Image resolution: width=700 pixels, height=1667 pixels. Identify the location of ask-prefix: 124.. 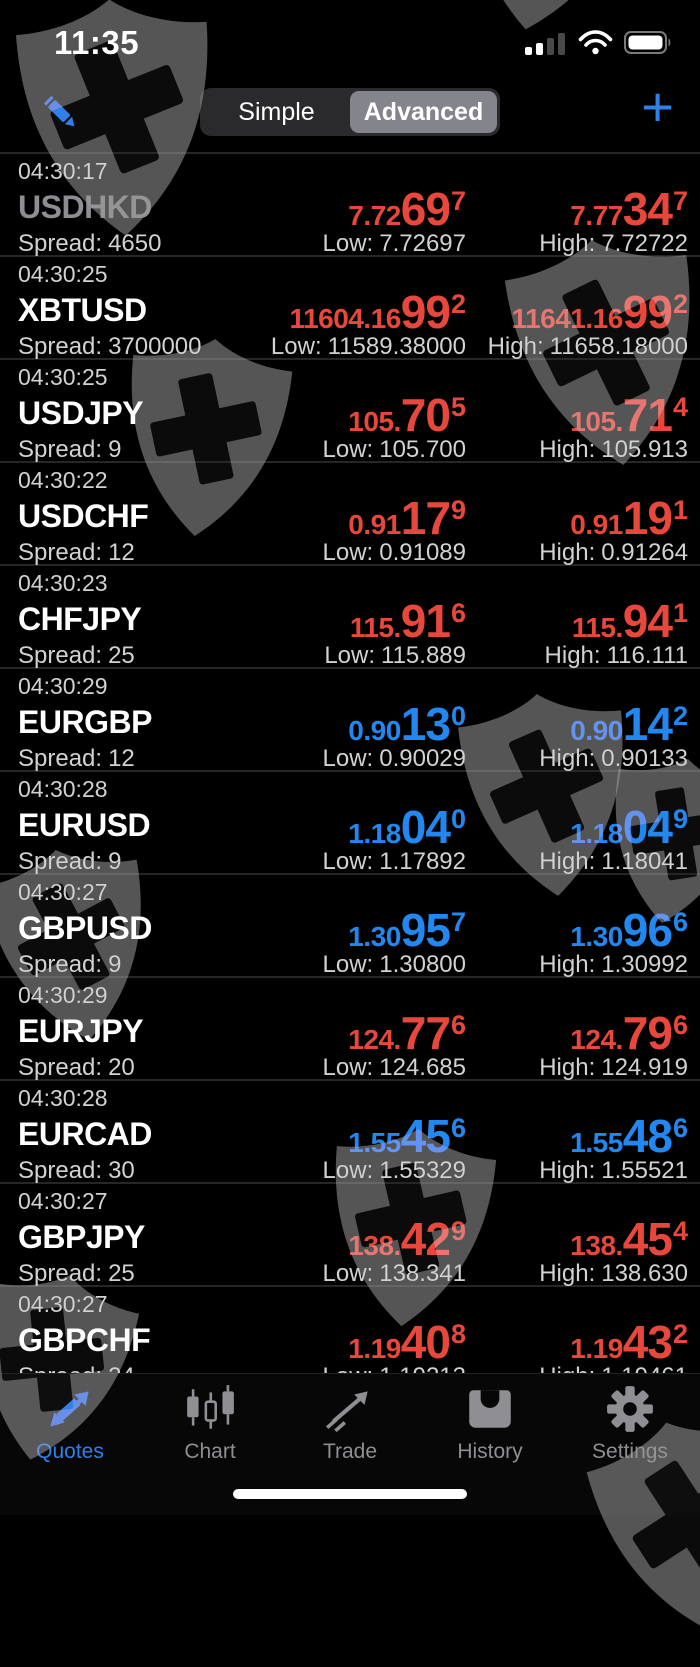
(596, 1039).